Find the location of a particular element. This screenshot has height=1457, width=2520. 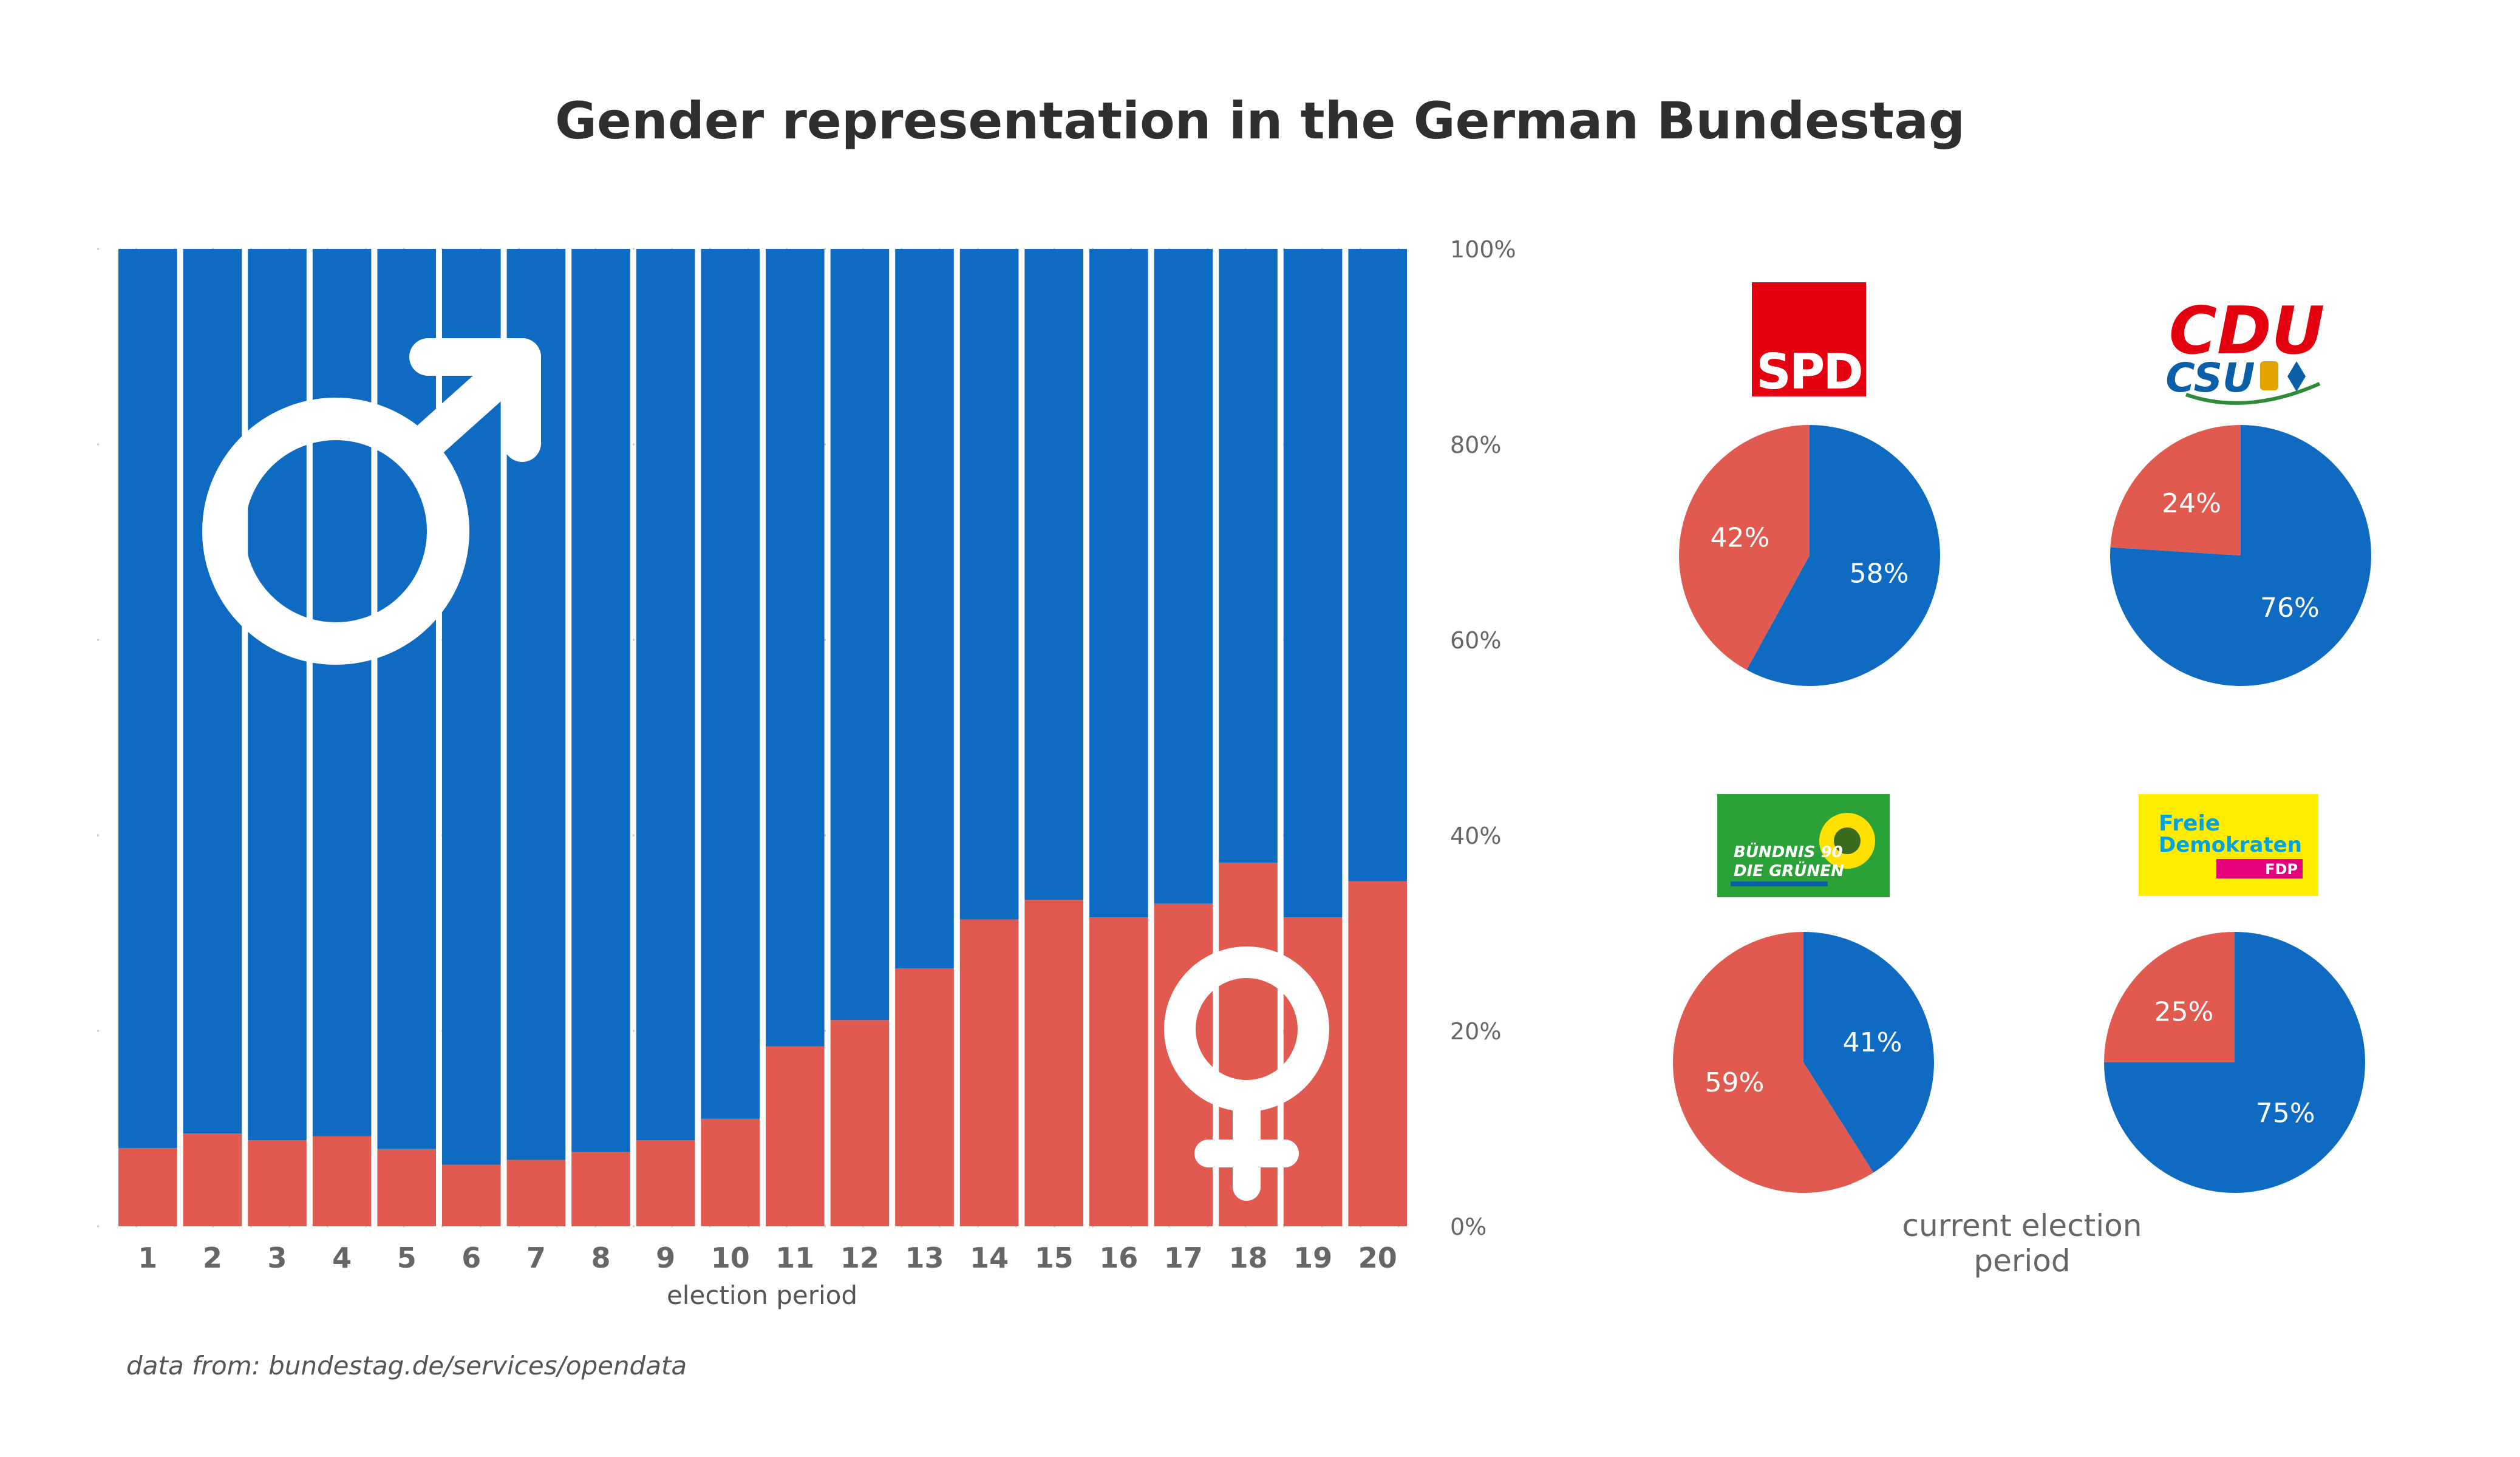

pie-caption: current election period is located at coordinates (2022, 1243).